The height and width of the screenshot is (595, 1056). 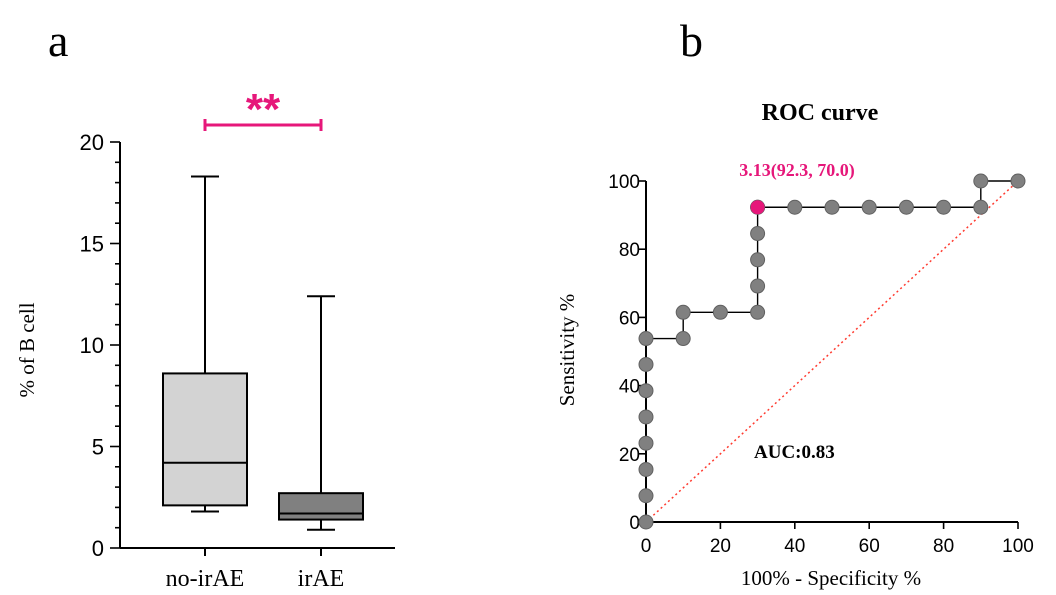 What do you see at coordinates (794, 546) in the screenshot?
I see `roc-x-tick-label: 40` at bounding box center [794, 546].